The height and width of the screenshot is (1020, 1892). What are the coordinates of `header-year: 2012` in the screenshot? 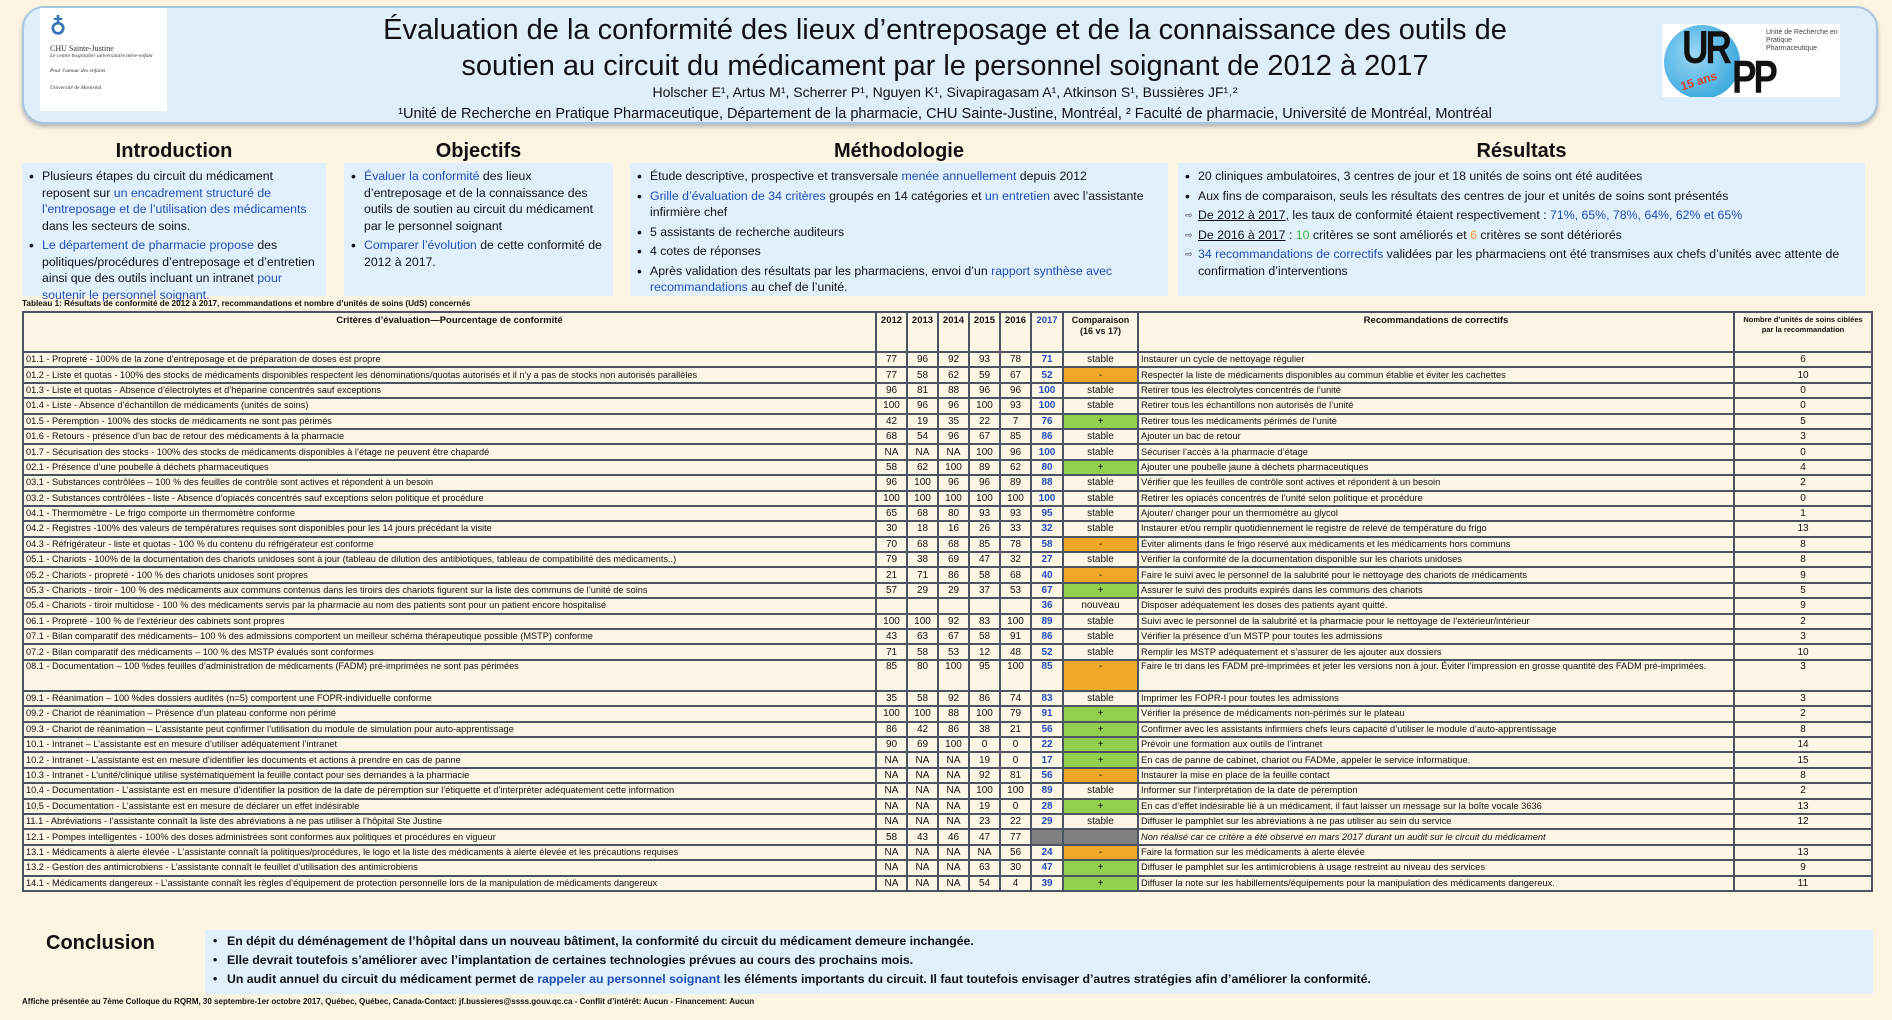 It's located at (891, 332).